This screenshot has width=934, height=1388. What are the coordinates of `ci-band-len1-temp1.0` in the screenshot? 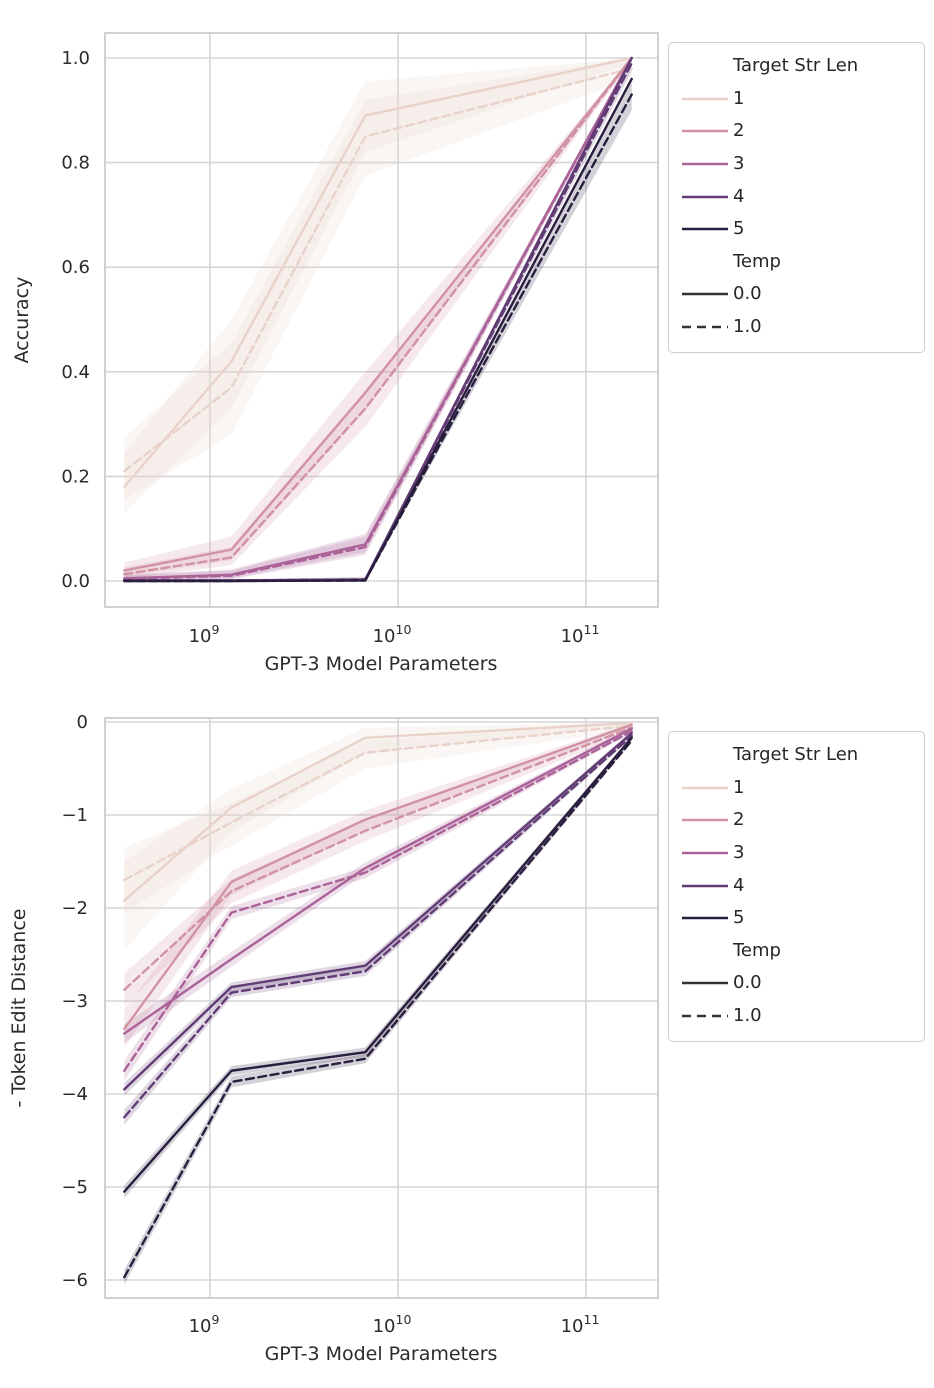 It's located at (378, 817).